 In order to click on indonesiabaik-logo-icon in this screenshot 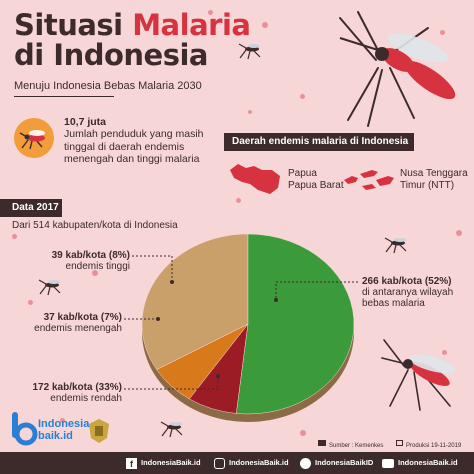, I will do `click(25, 429)`.